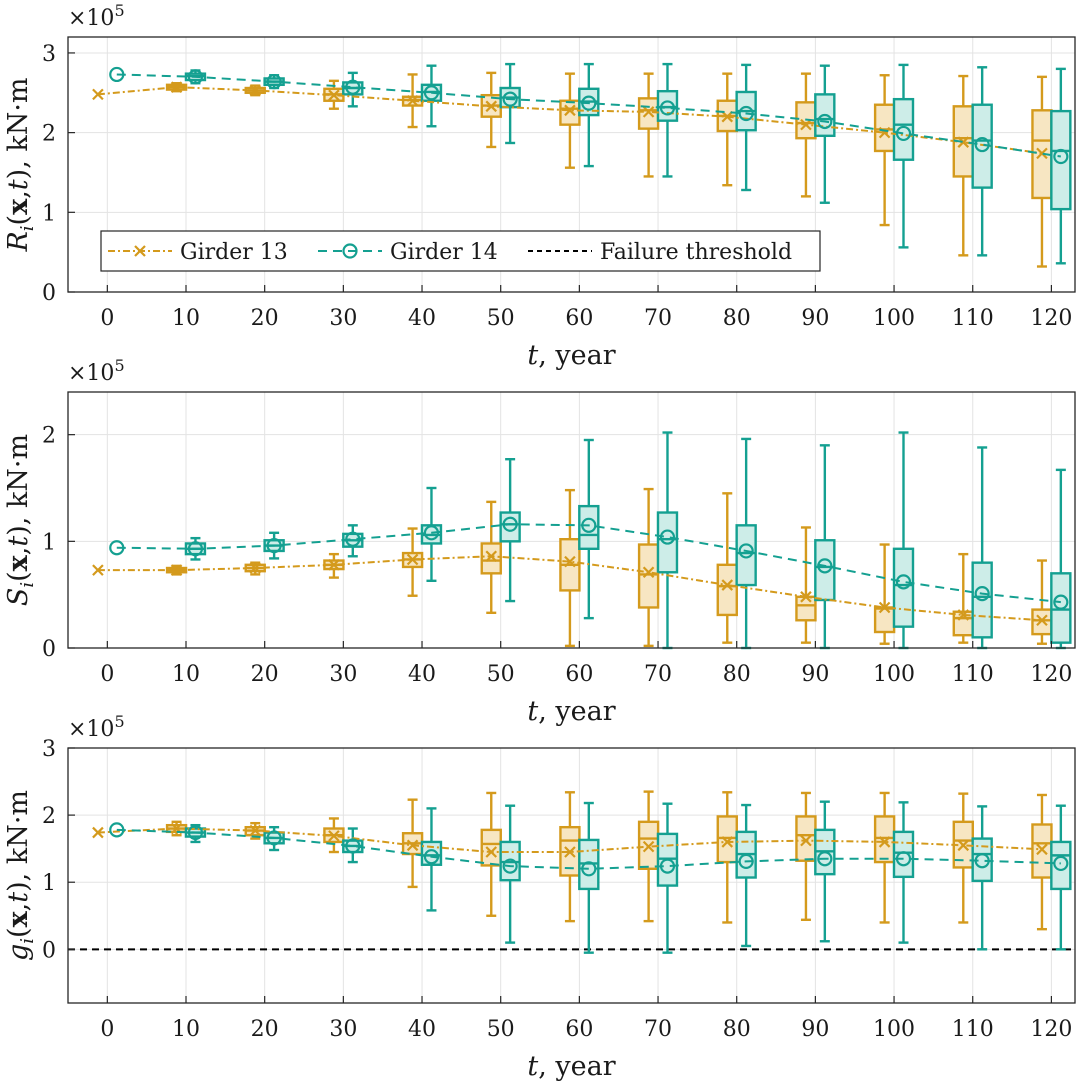 This screenshot has width=1078, height=1087. What do you see at coordinates (140, 251) in the screenshot?
I see `legend-marker-x` at bounding box center [140, 251].